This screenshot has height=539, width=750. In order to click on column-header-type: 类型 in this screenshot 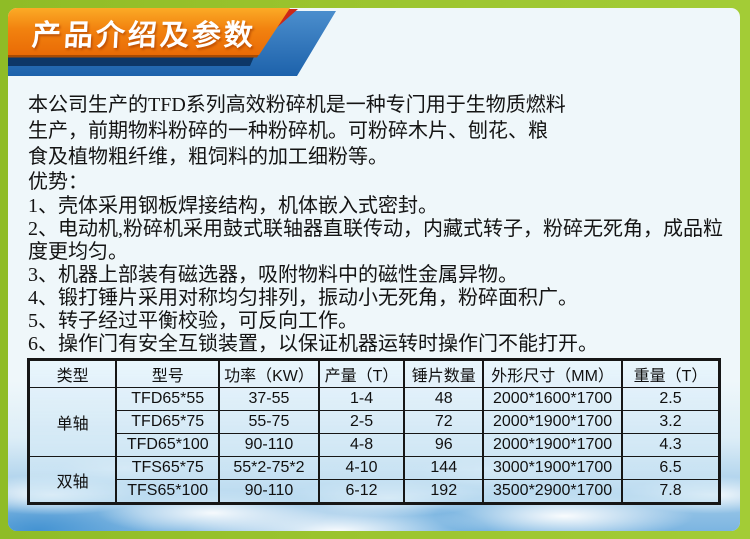, I will do `click(72, 373)`.